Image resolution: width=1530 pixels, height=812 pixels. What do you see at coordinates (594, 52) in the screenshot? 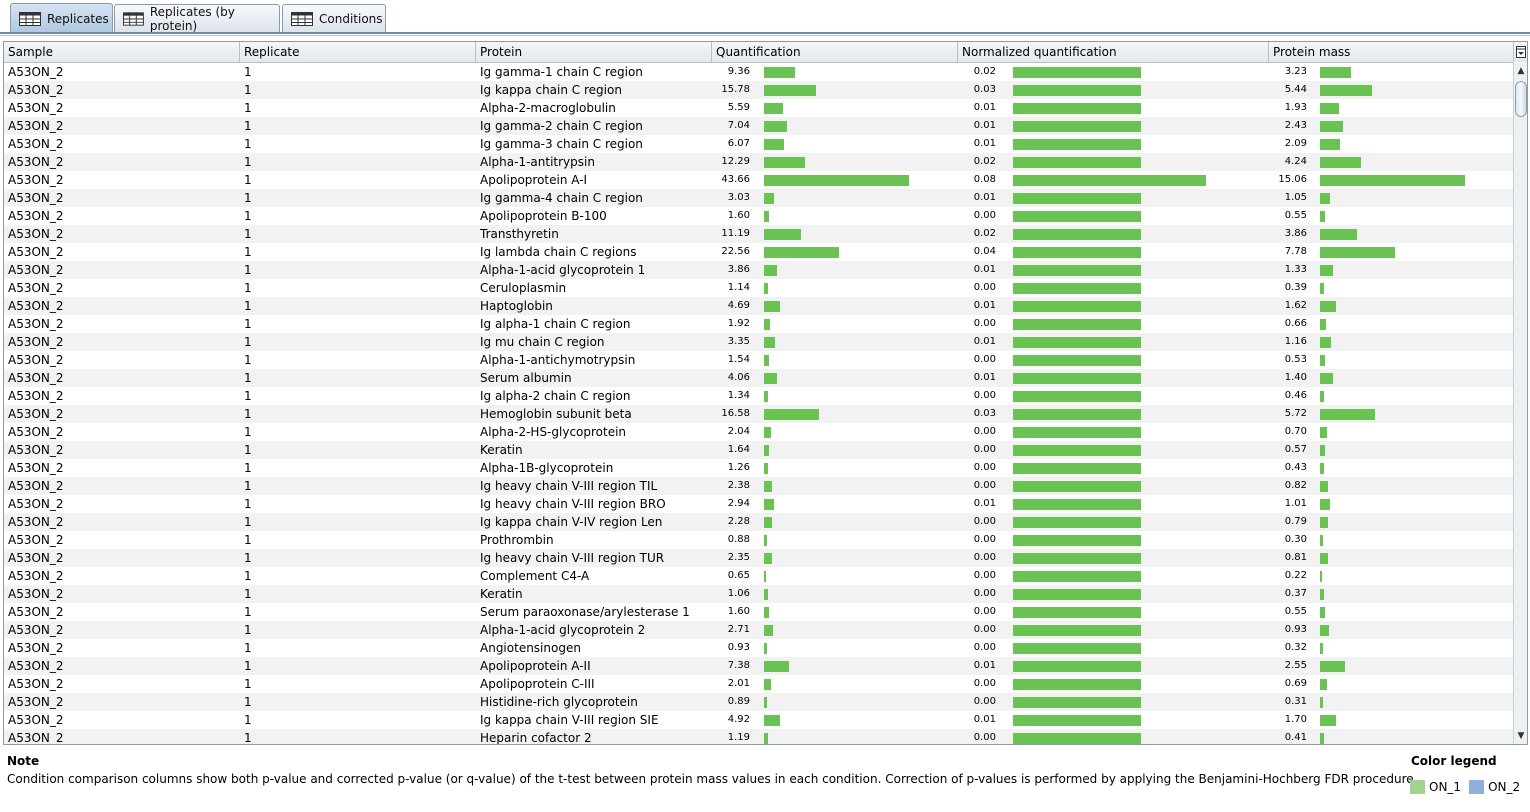
I see `column-header-protein: Protein` at bounding box center [594, 52].